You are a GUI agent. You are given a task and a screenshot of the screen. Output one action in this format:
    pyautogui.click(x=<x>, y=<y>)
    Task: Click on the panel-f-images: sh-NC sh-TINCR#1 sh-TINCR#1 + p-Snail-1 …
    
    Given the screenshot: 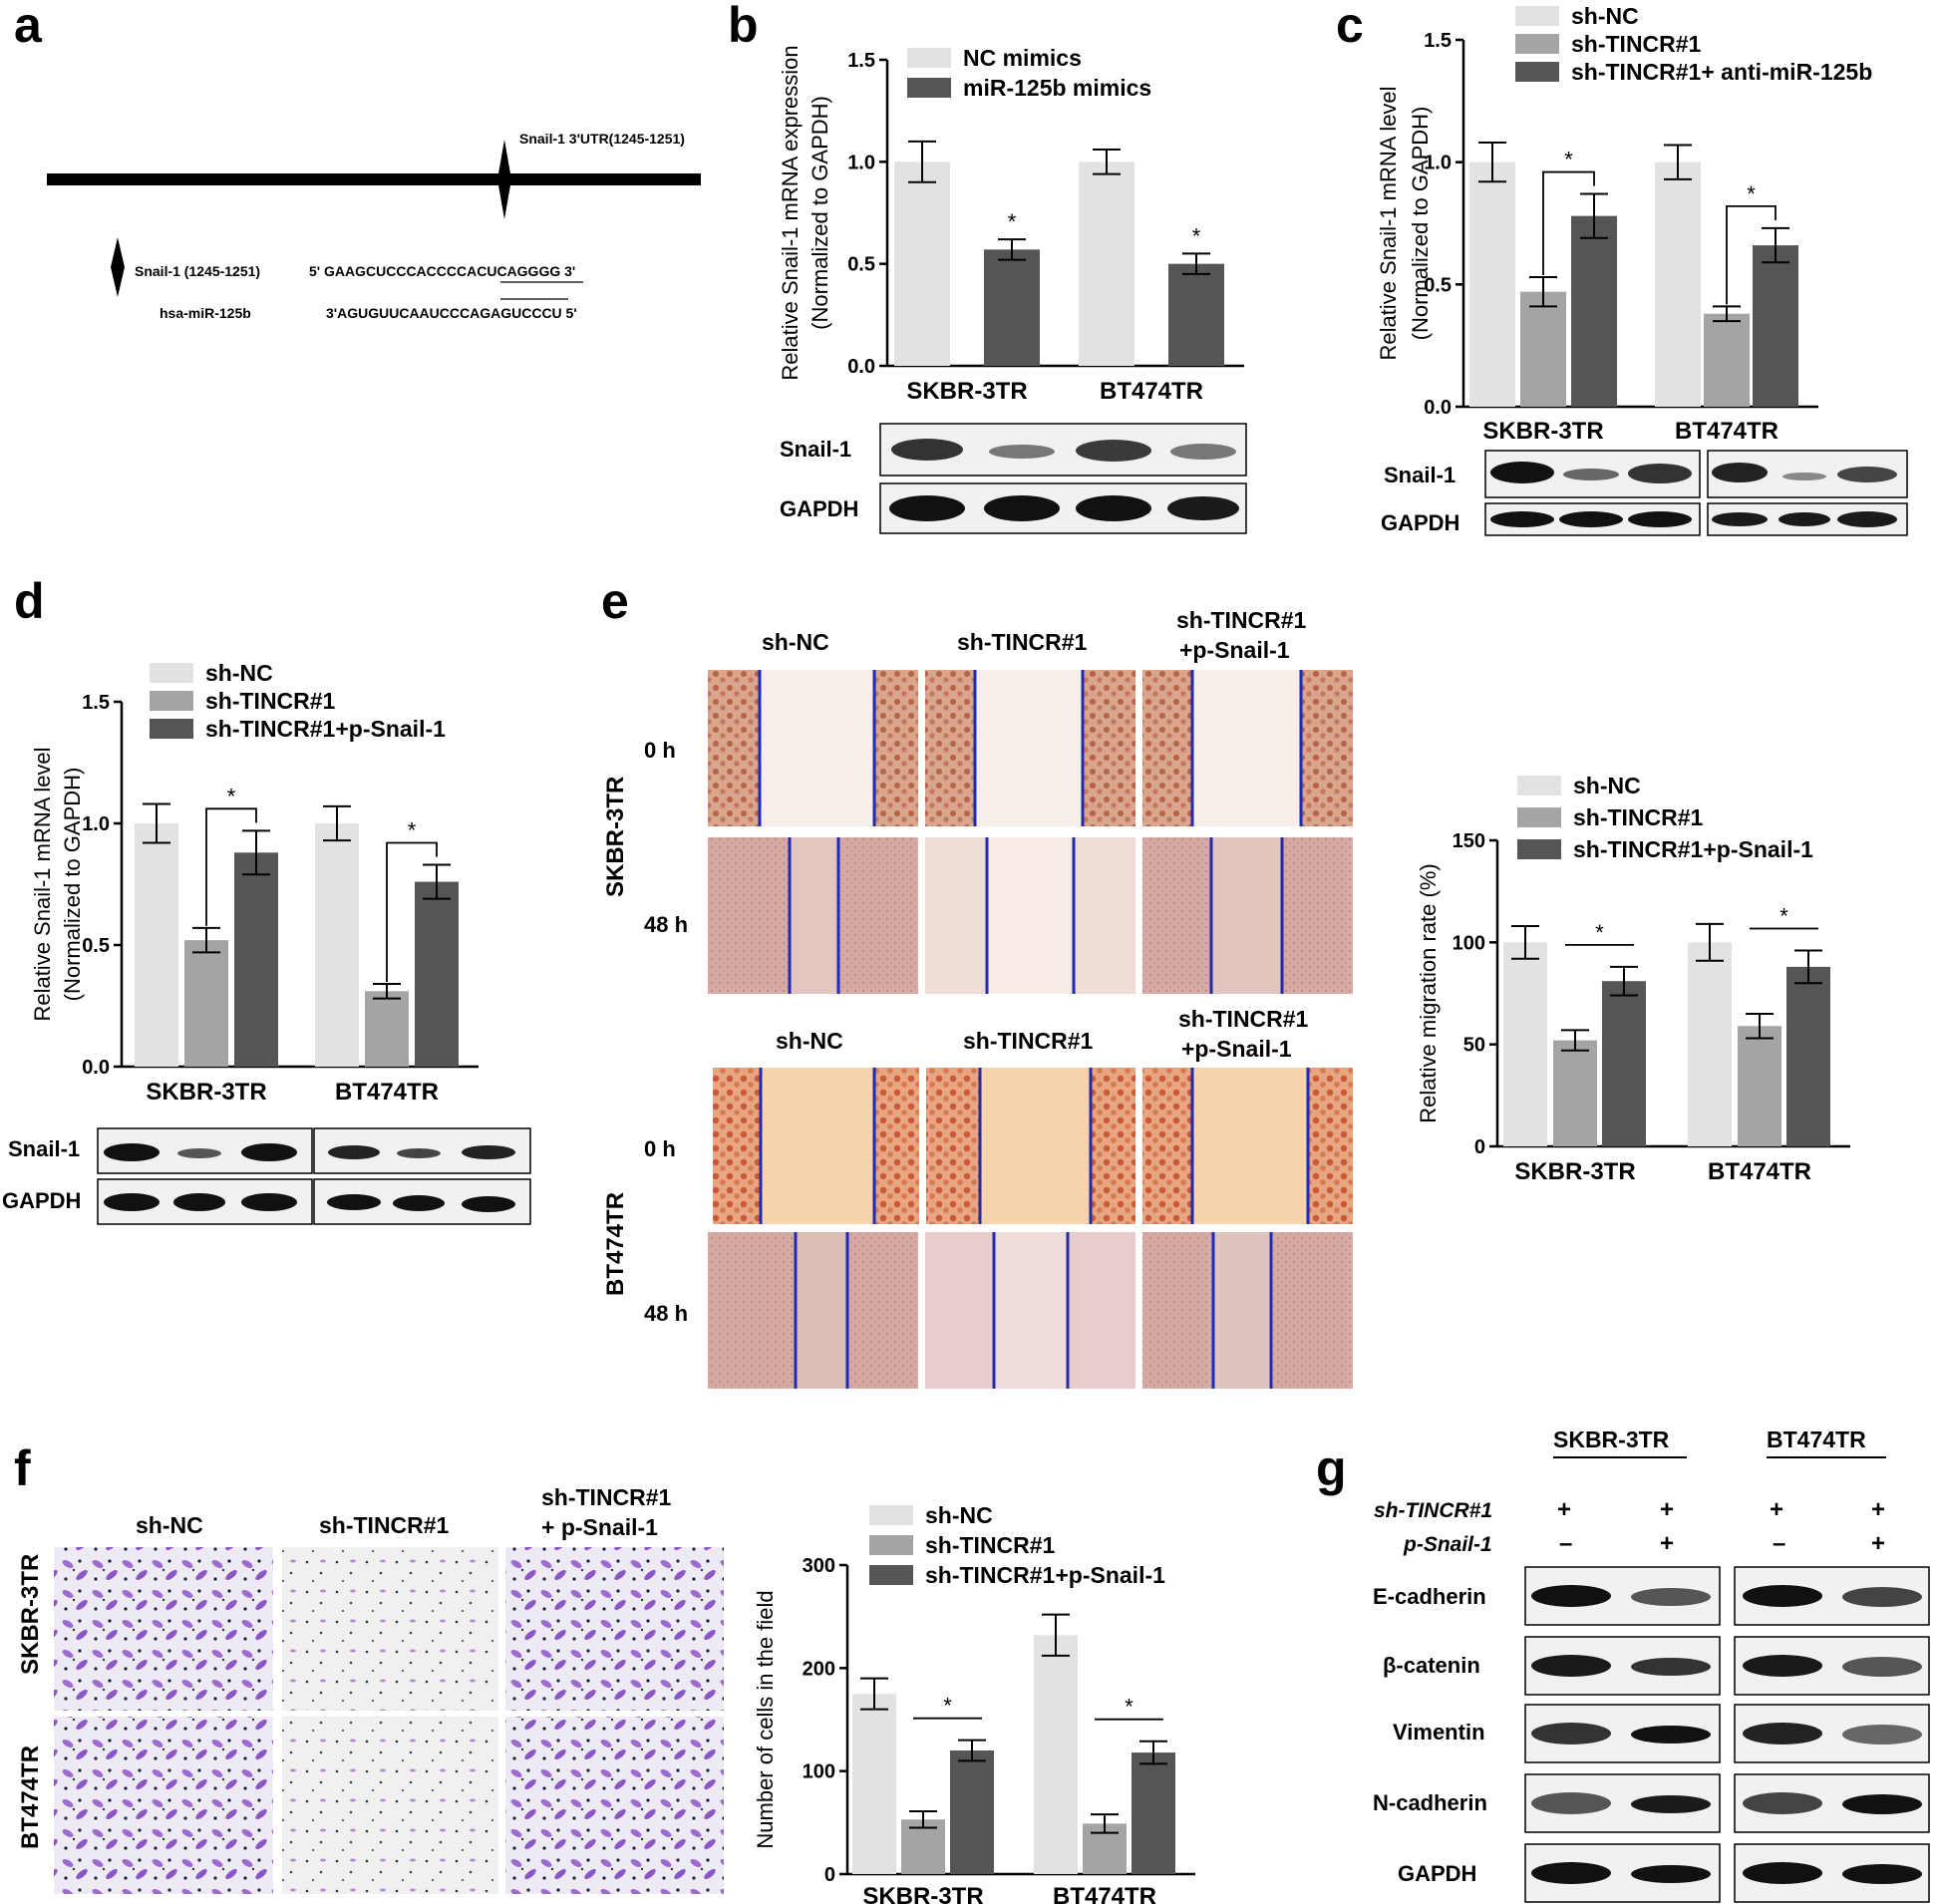 What is the action you would take?
    pyautogui.click(x=370, y=1689)
    